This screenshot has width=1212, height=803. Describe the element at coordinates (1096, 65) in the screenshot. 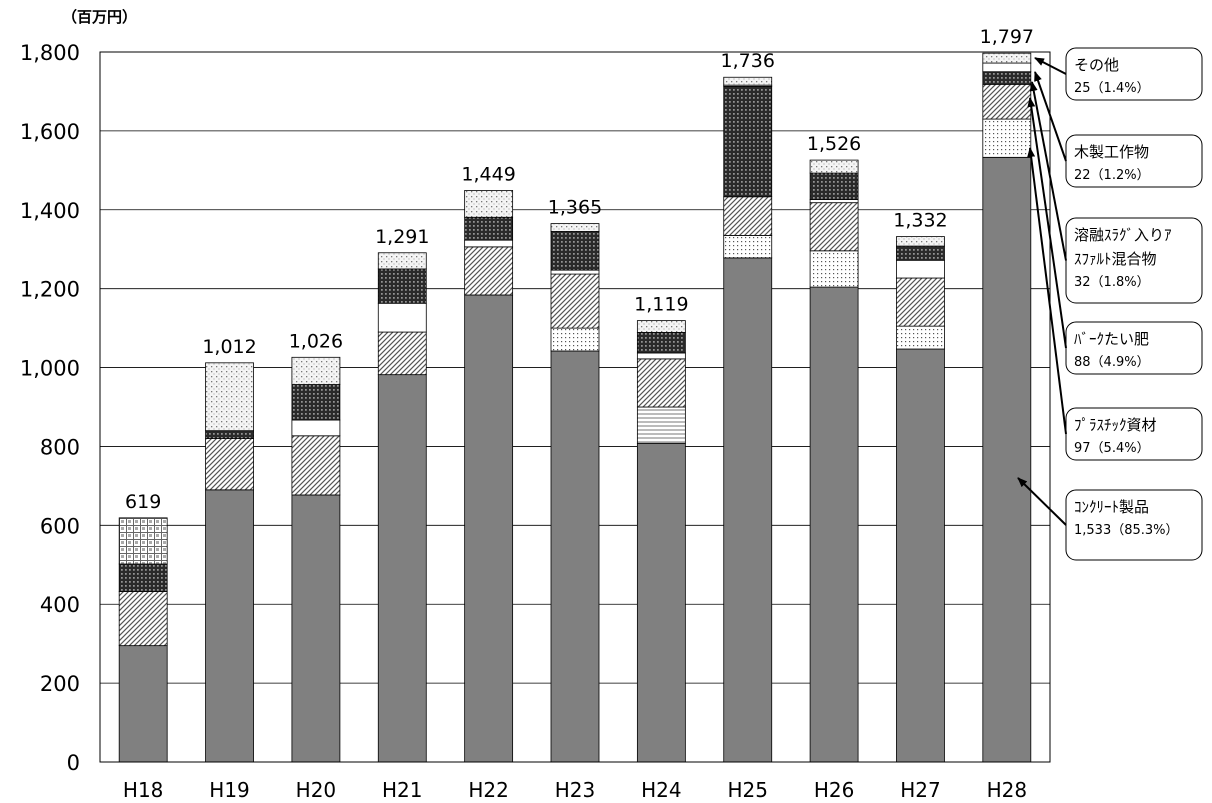

I see `callout-title: その他` at that location.